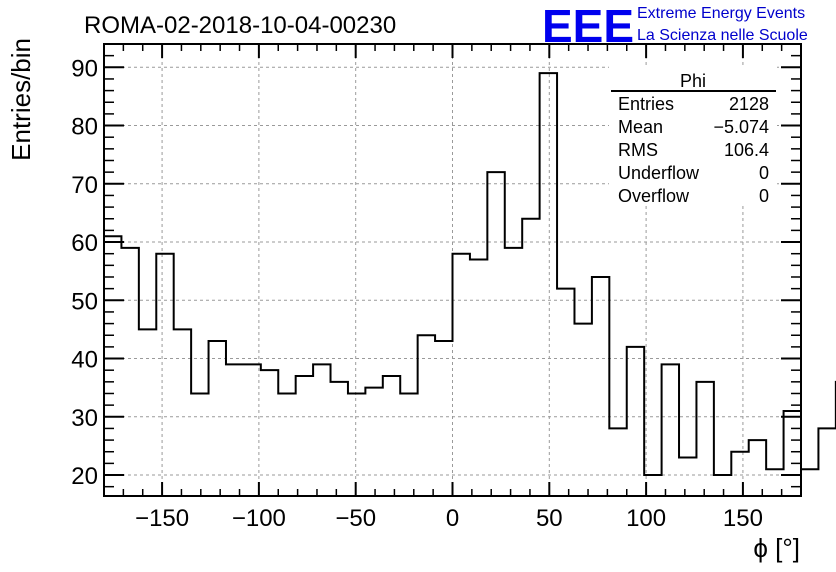 The height and width of the screenshot is (572, 836). I want to click on x-tick-label-5: 100, so click(646, 518).